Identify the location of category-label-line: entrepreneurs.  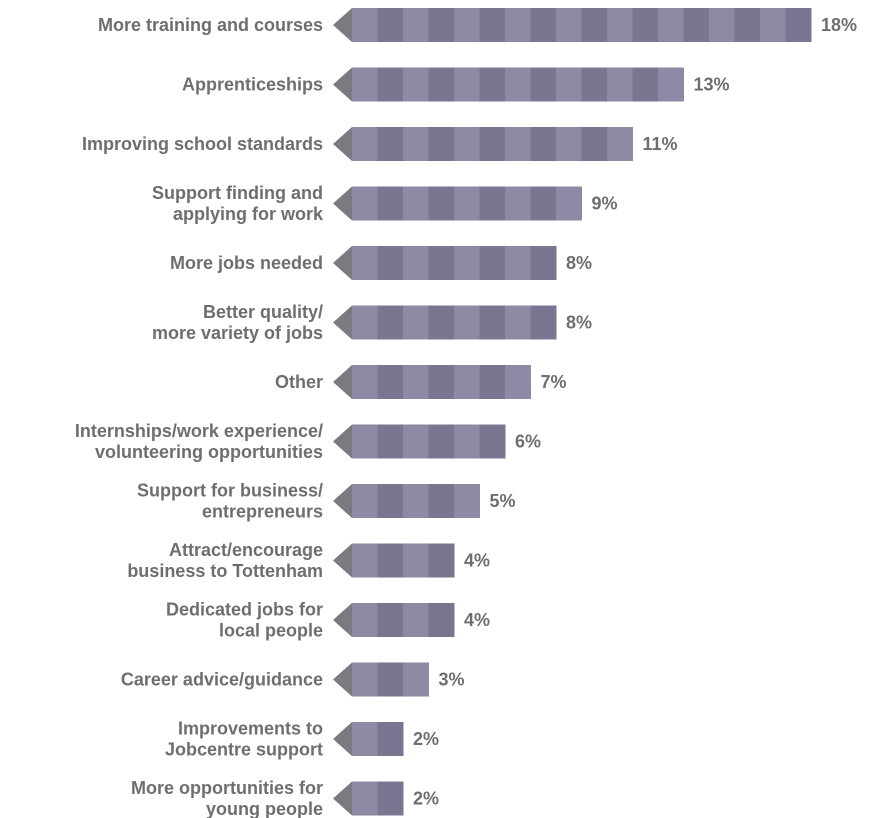
(262, 512).